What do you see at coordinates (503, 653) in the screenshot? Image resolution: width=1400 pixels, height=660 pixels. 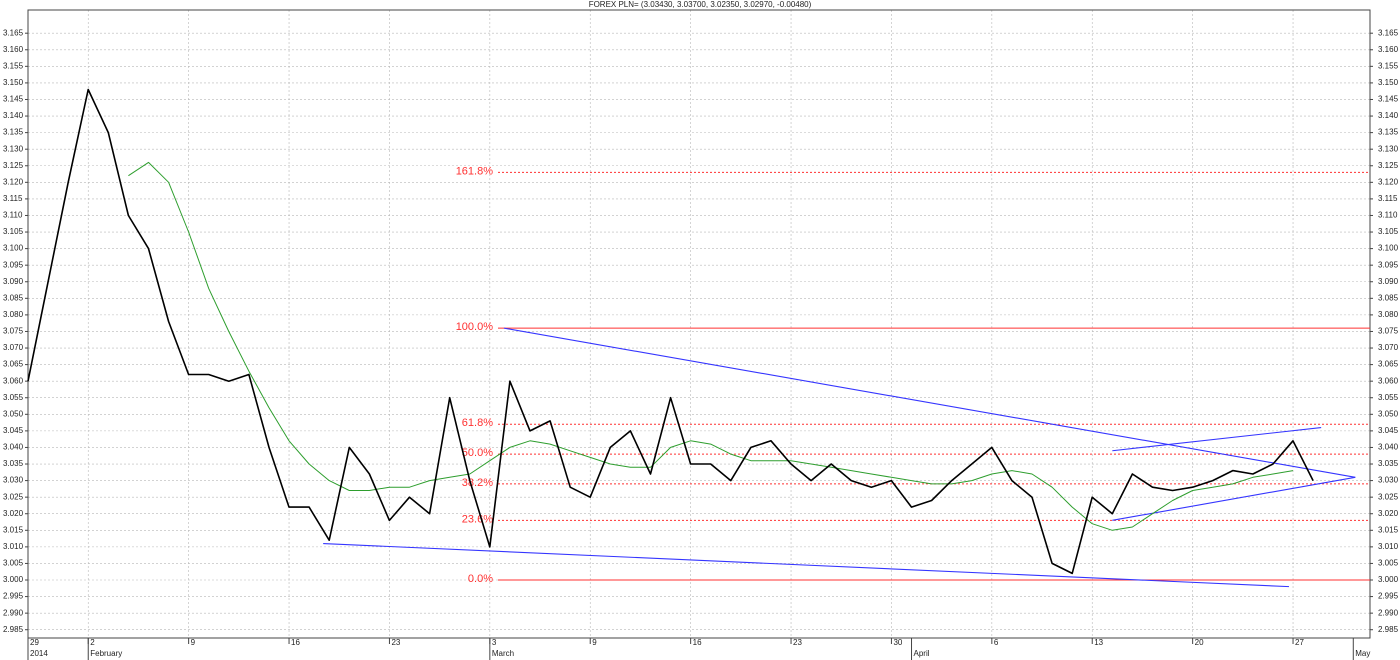 I see `x-group-label: March` at bounding box center [503, 653].